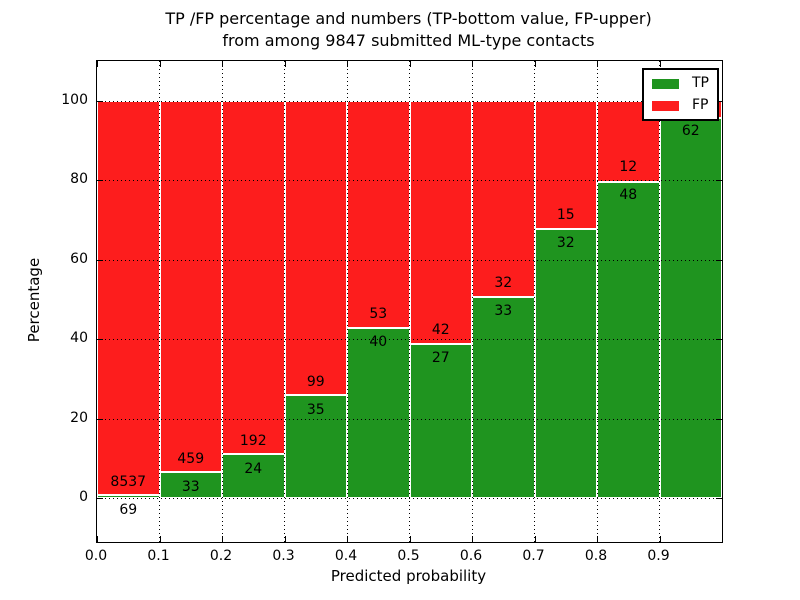  I want to click on bar-count-label-tp: 69, so click(128, 510).